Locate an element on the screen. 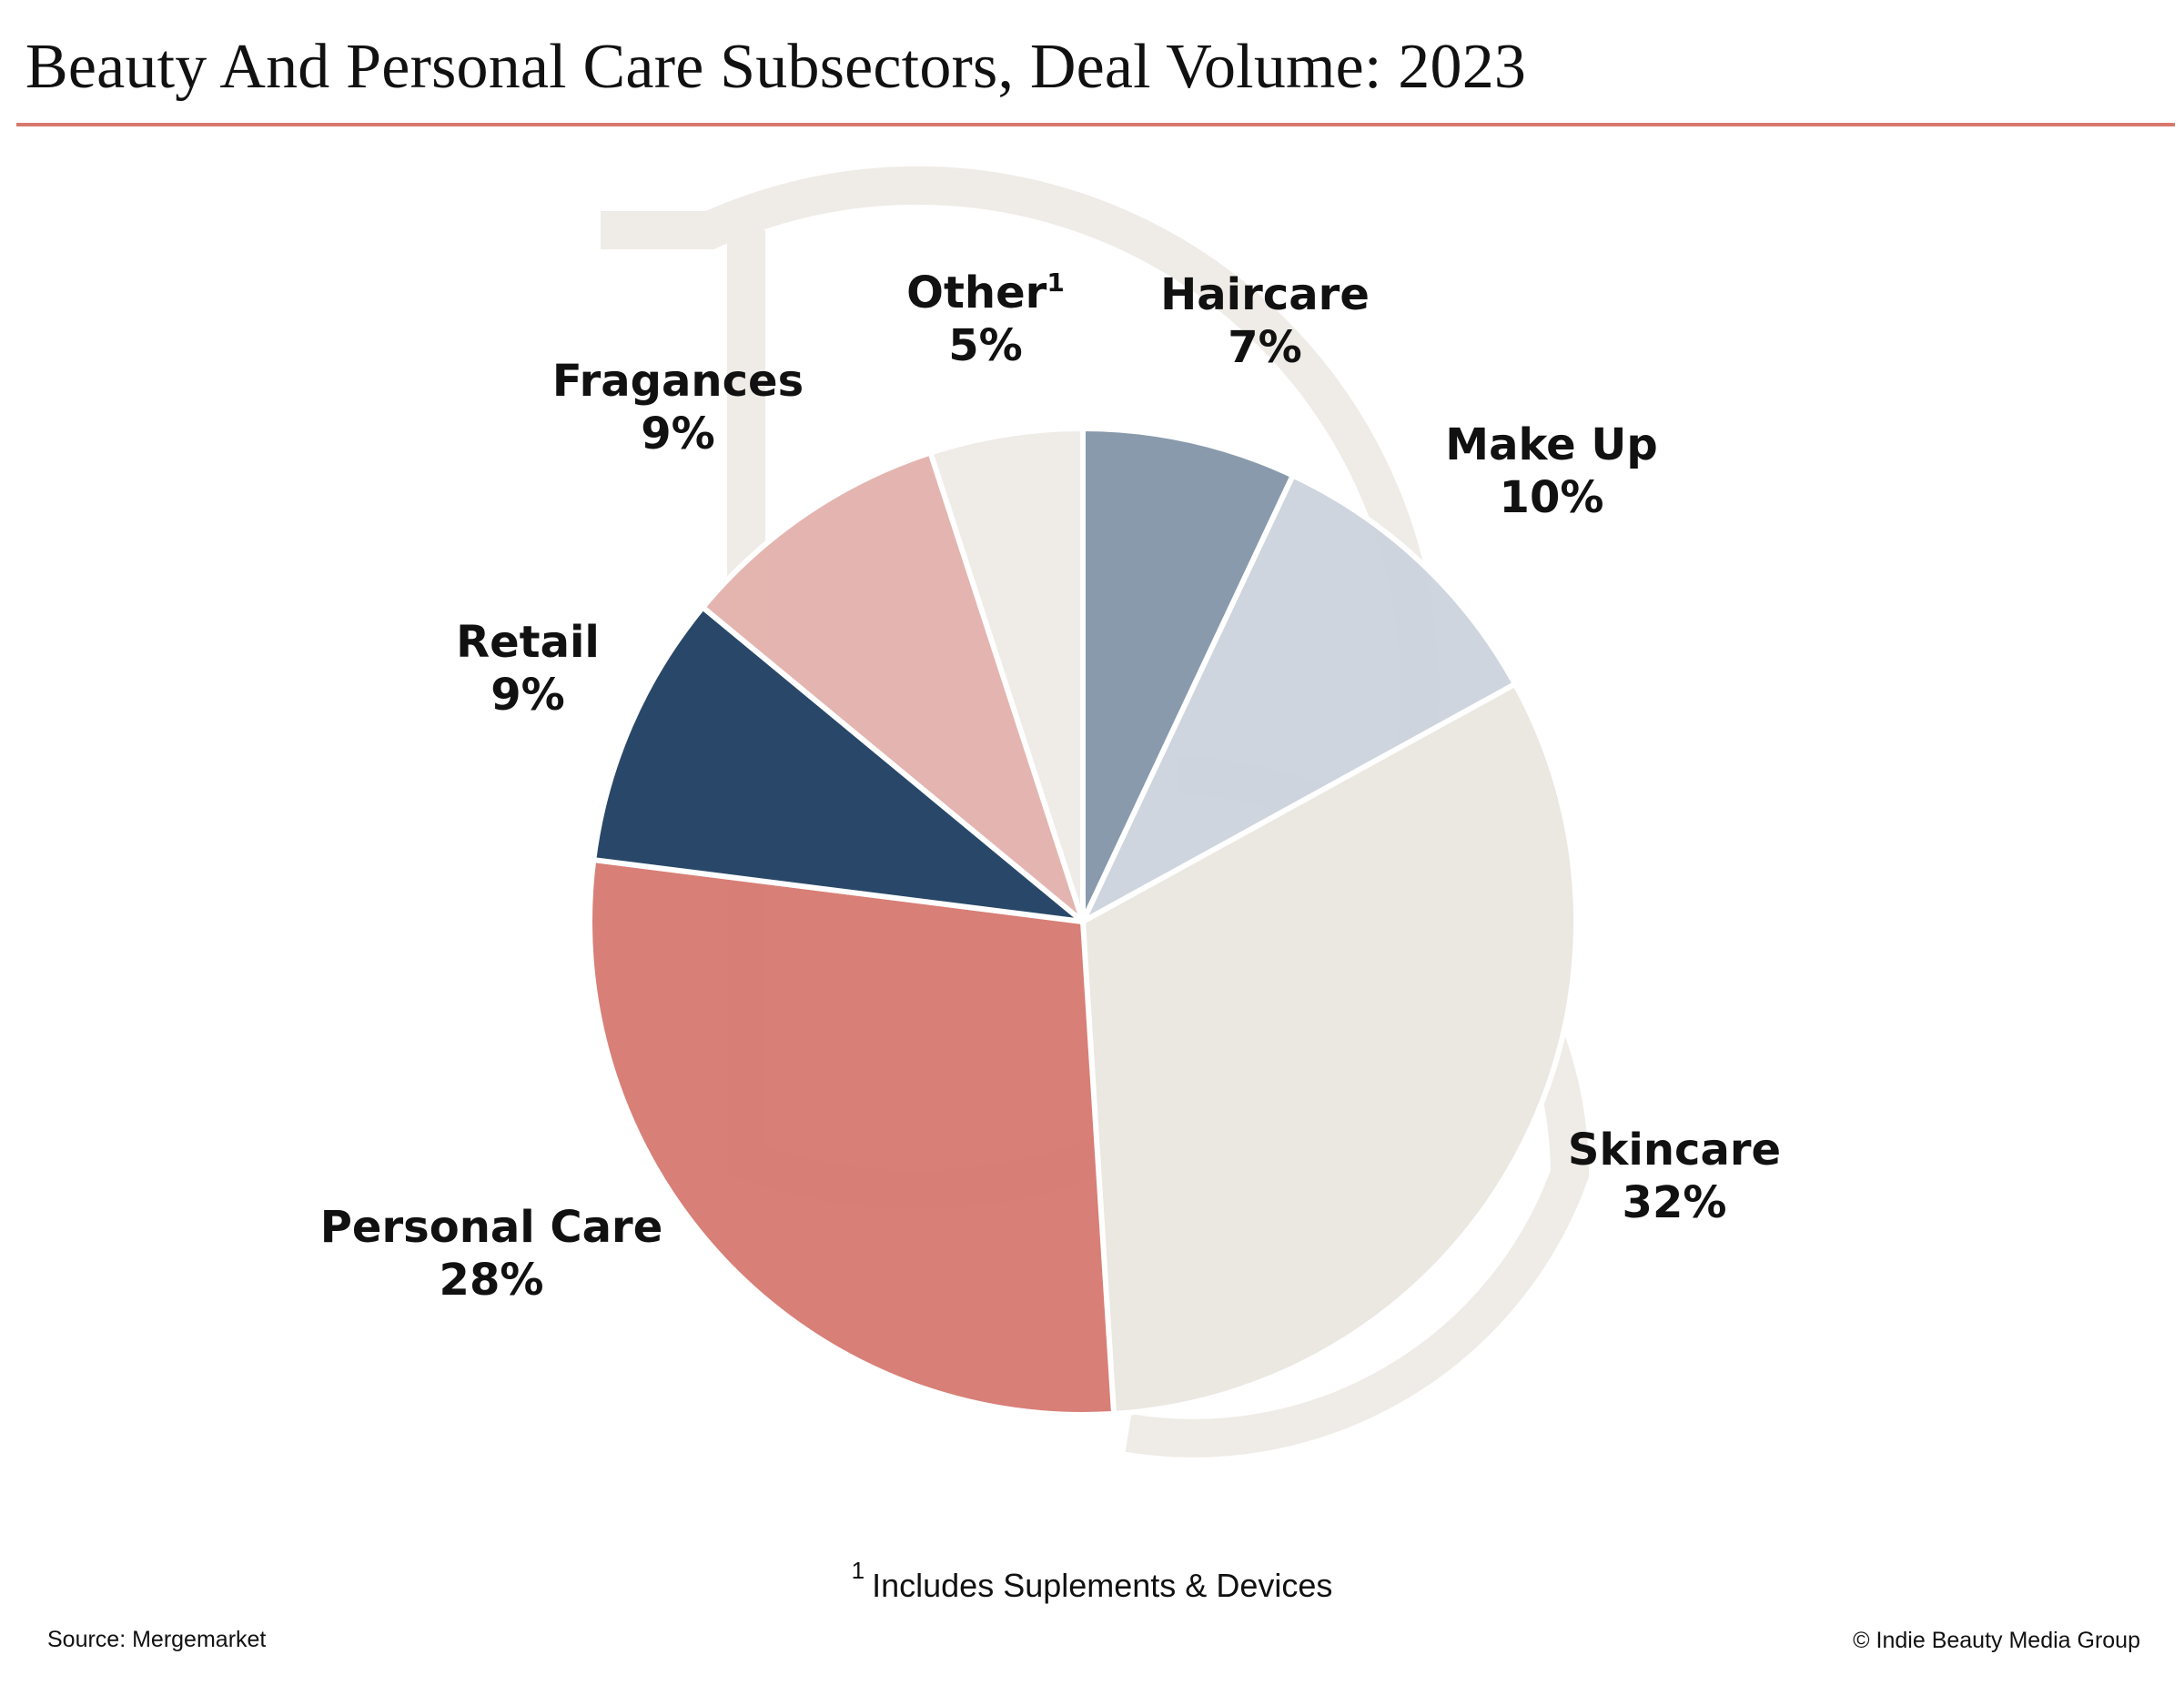 This screenshot has height=1695, width=2184. slice-name: Other is located at coordinates (976, 293).